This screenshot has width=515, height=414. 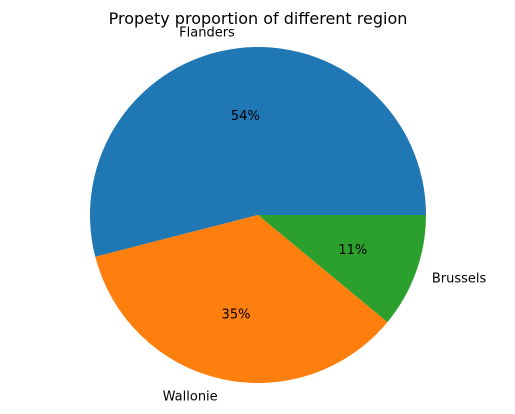 I want to click on pie-slice-brussels, so click(x=342, y=269).